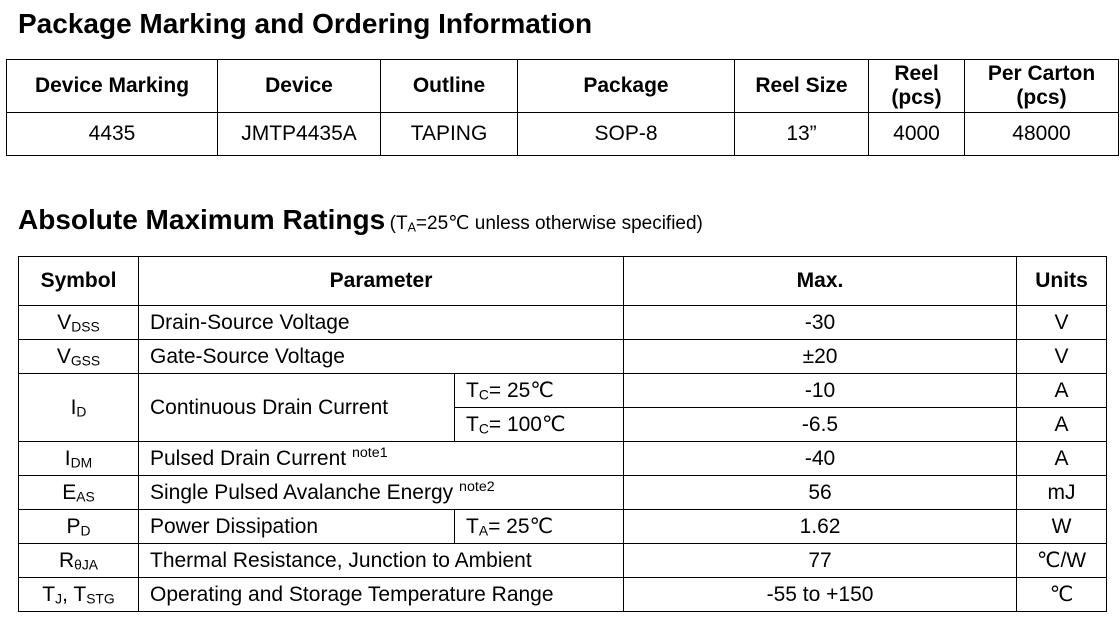 This screenshot has width=1120, height=627. Describe the element at coordinates (296, 526) in the screenshot. I see `param-pd: Power Dissipation` at that location.